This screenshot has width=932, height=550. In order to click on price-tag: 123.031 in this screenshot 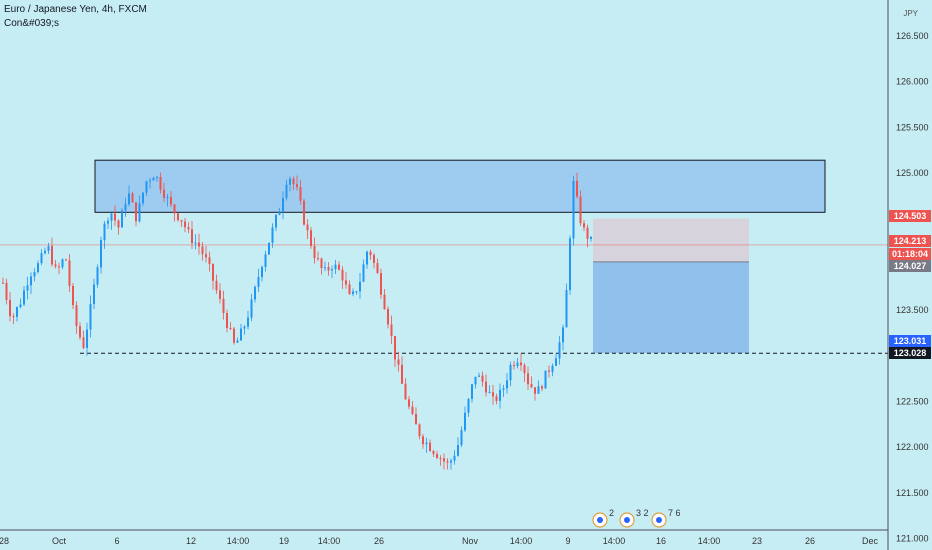, I will do `click(910, 341)`.